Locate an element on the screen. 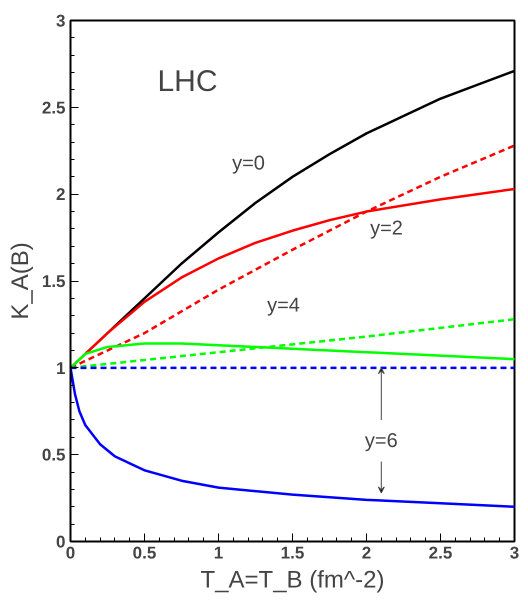 Image resolution: width=528 pixels, height=611 pixels. y-tick-label: 3 is located at coordinates (61, 21).